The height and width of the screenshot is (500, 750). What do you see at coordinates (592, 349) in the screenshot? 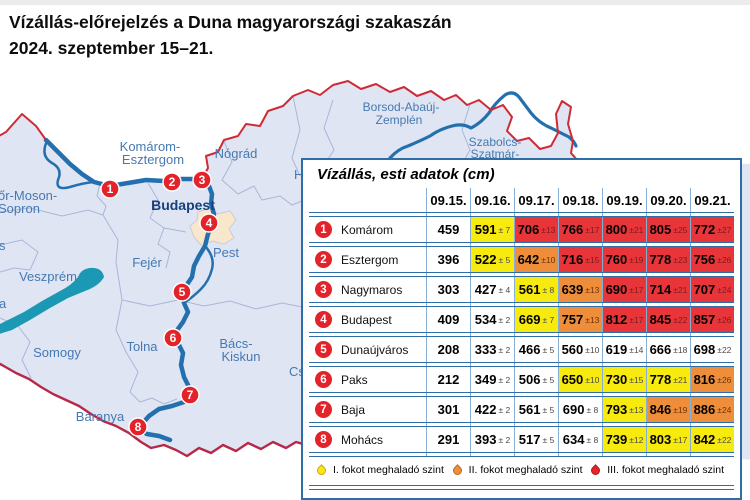
I see `uncertainty-value: ±10` at bounding box center [592, 349].